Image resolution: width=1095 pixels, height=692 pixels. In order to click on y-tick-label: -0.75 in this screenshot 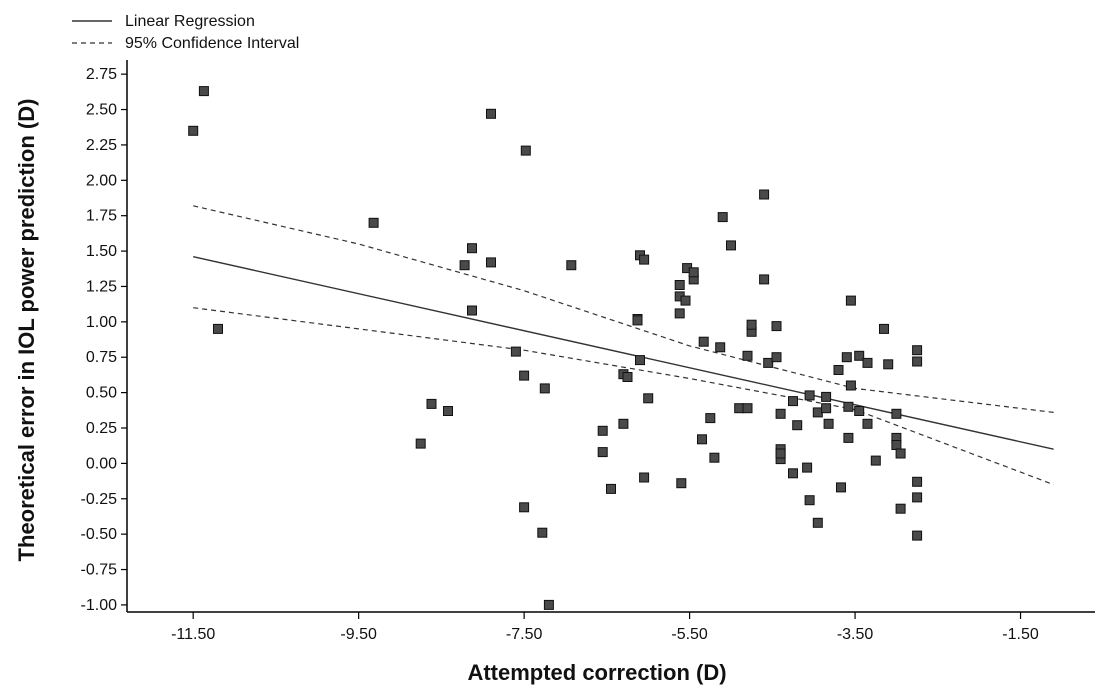, I will do `click(99, 570)`.